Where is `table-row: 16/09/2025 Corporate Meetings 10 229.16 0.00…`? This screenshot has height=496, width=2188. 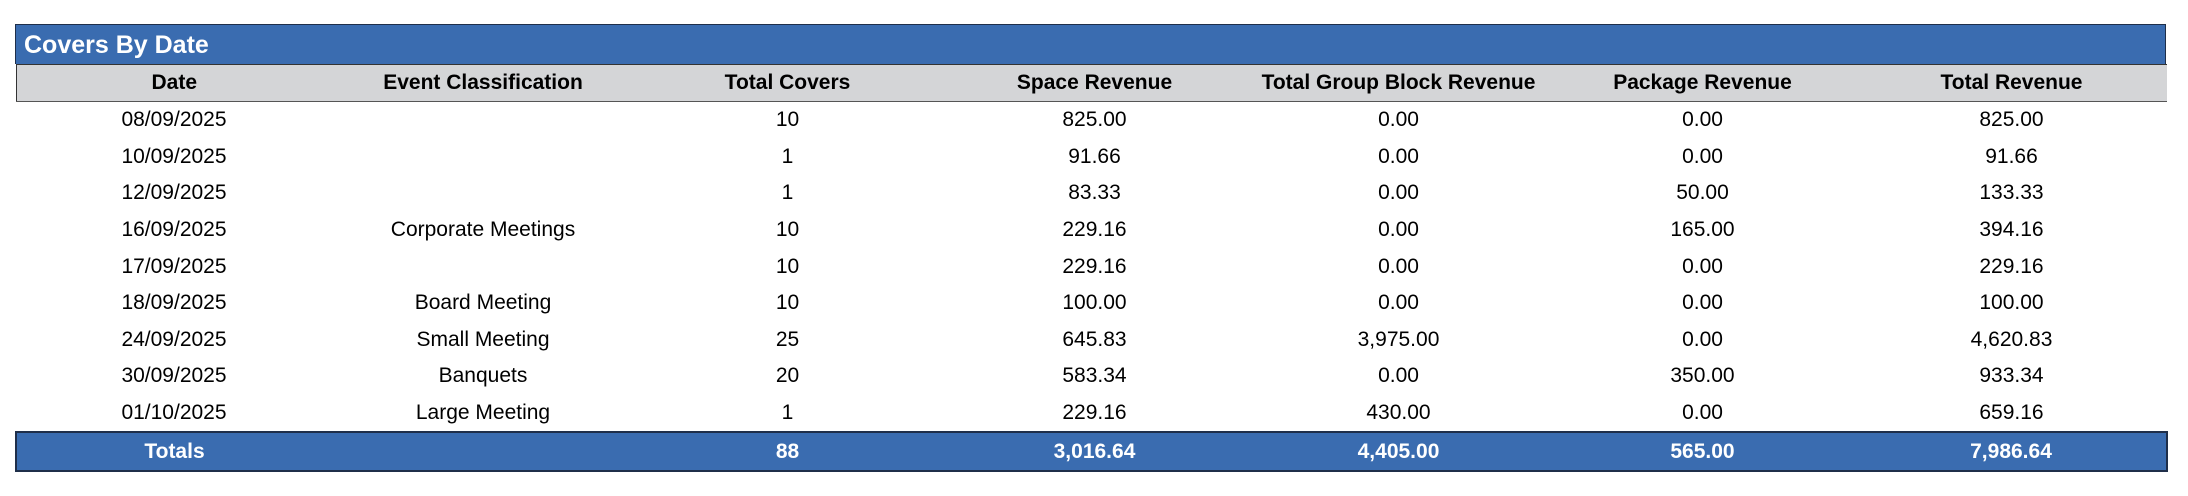 table-row: 16/09/2025 Corporate Meetings 10 229.16 0.00… is located at coordinates (1091, 230).